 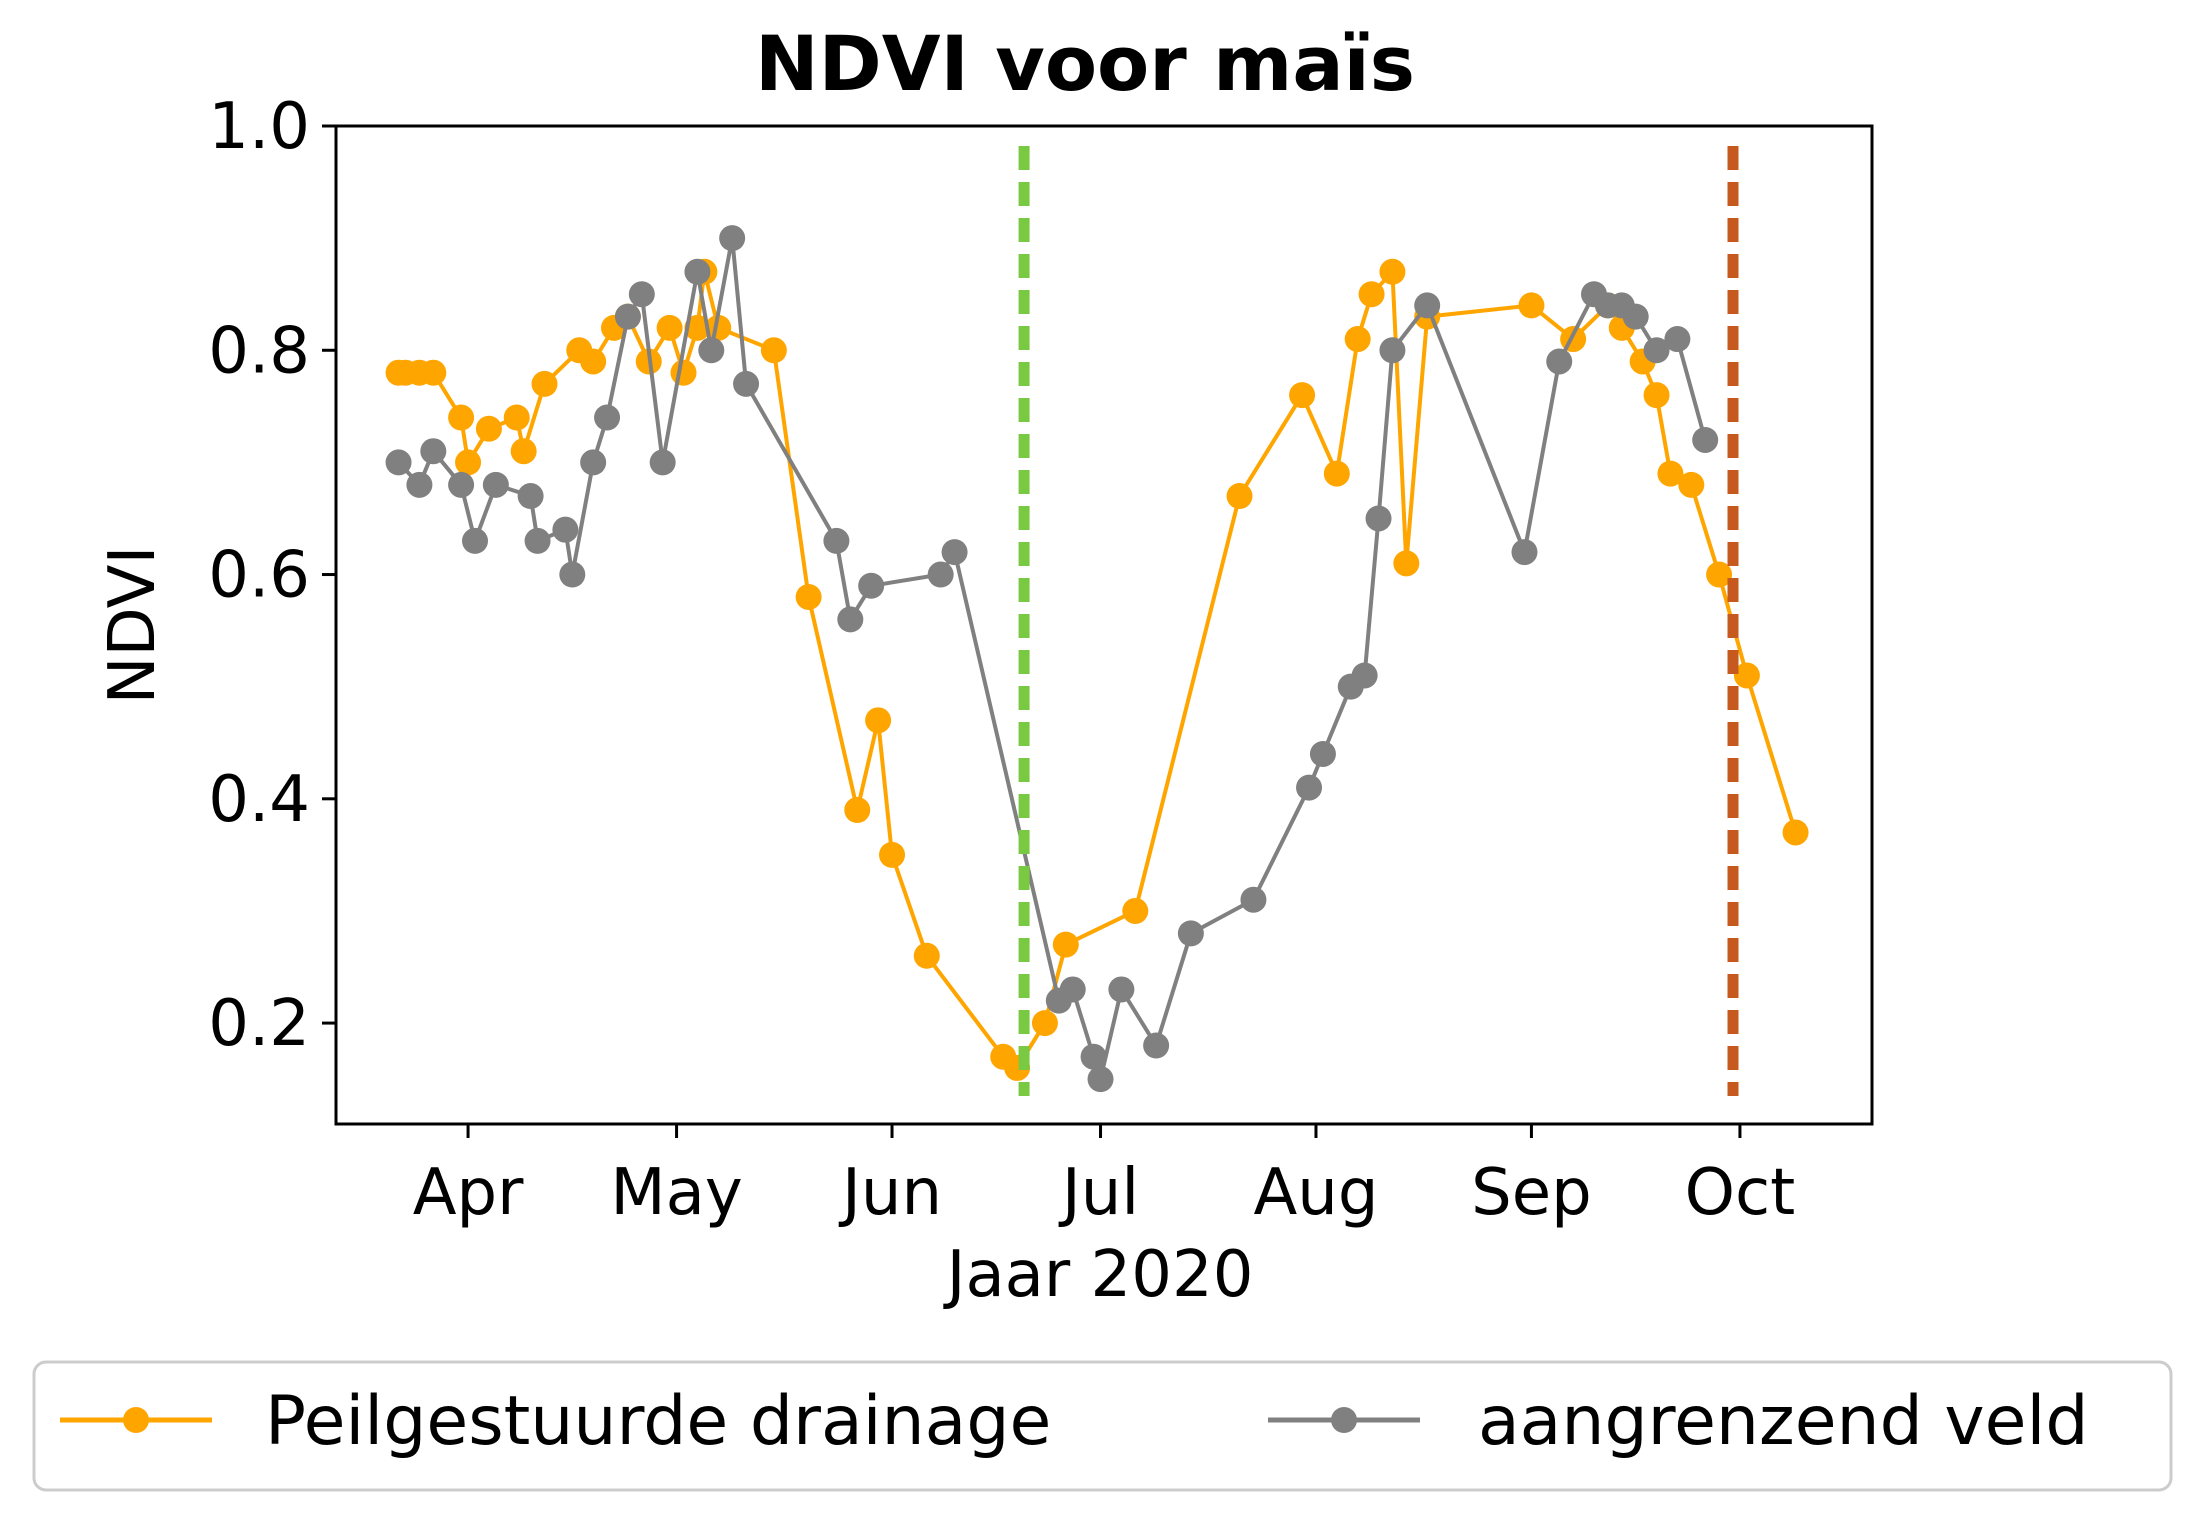 What do you see at coordinates (1740, 1193) in the screenshot?
I see `x-tick-label-6: Oct` at bounding box center [1740, 1193].